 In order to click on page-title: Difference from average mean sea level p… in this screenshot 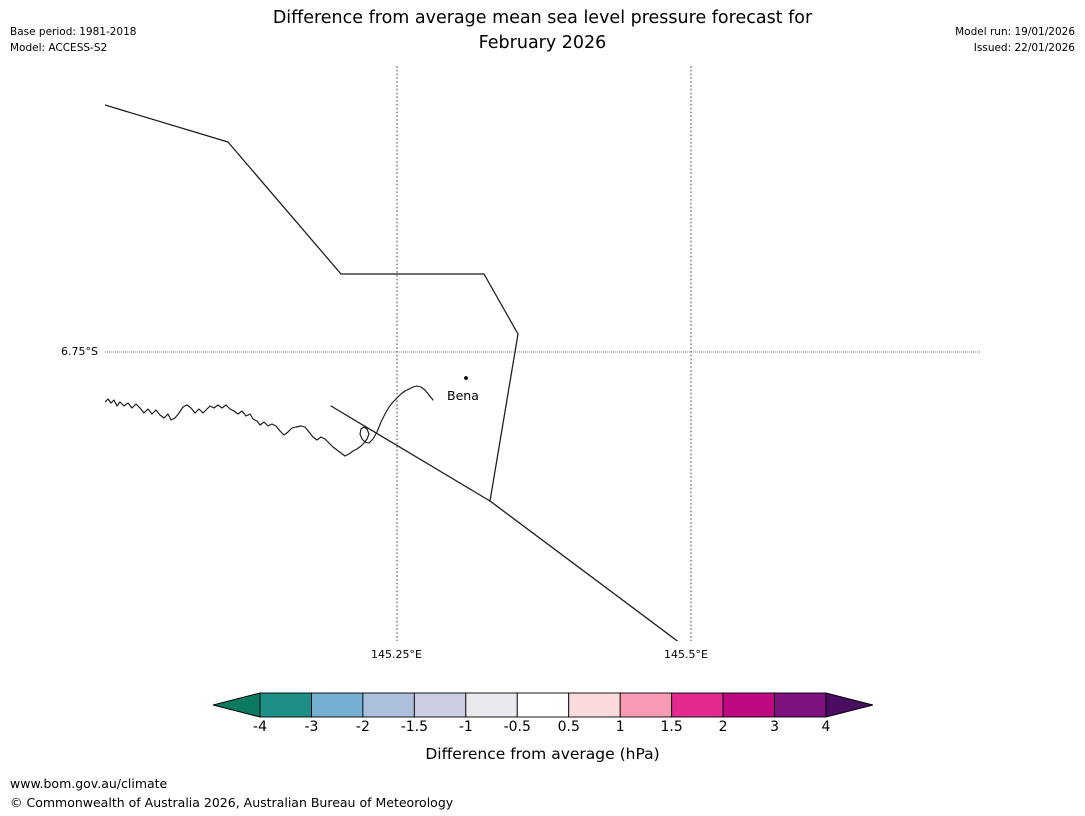, I will do `click(542, 31)`.